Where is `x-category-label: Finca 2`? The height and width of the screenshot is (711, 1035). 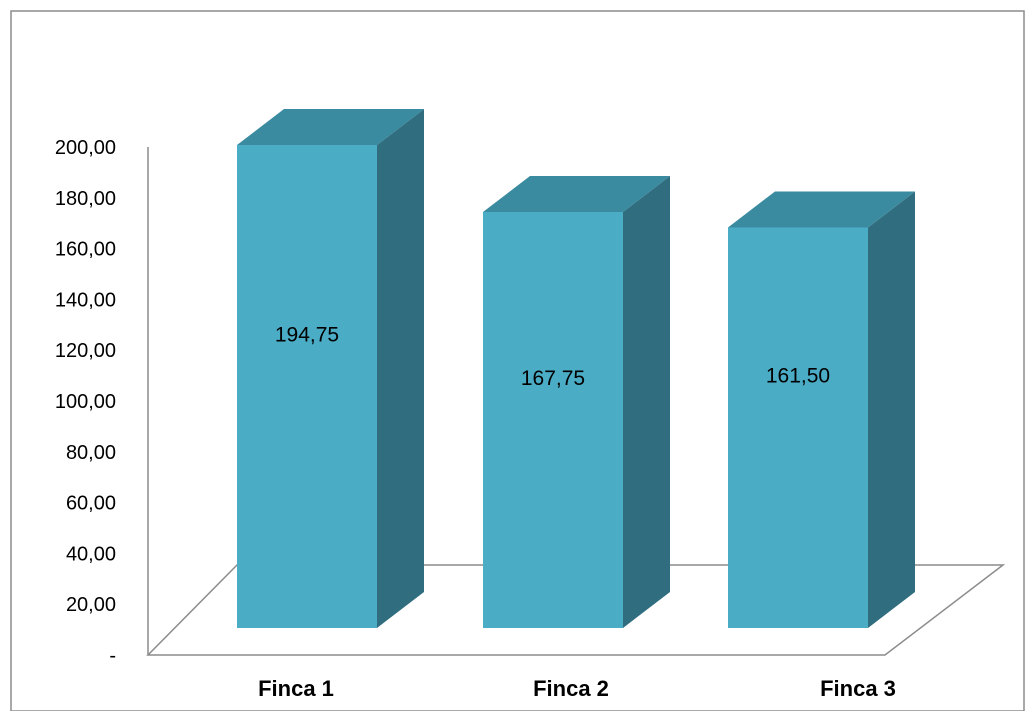
x-category-label: Finca 2 is located at coordinates (571, 688).